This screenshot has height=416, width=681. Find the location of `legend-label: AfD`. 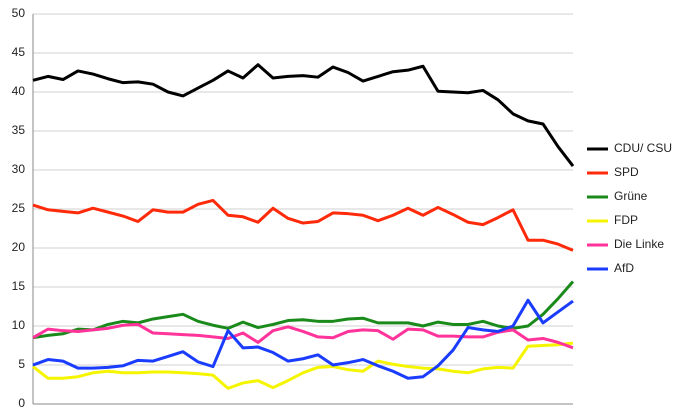

legend-label: AfD is located at coordinates (624, 268).